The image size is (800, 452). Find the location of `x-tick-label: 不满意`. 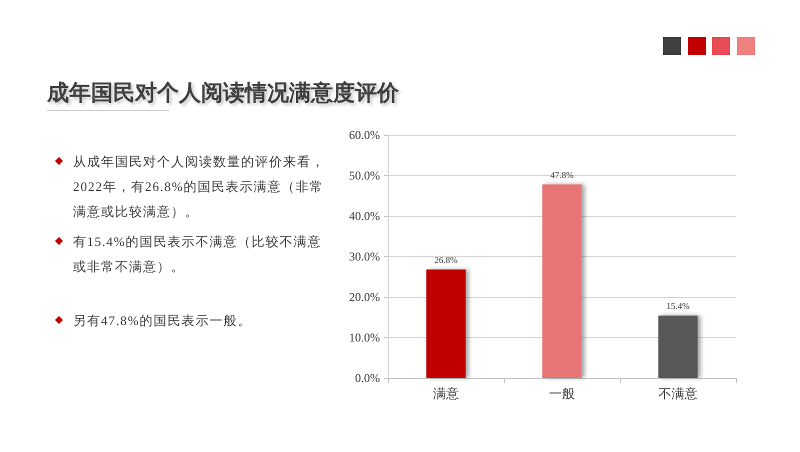

x-tick-label: 不满意 is located at coordinates (678, 393).